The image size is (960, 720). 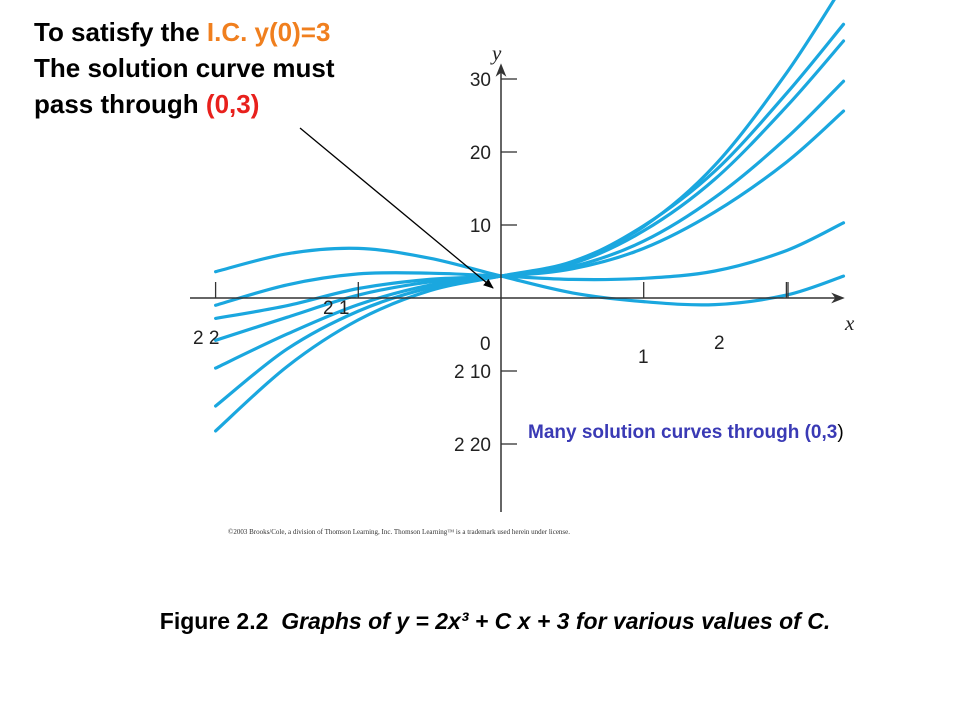 I want to click on y-tick-label: 20, so click(x=480, y=153).